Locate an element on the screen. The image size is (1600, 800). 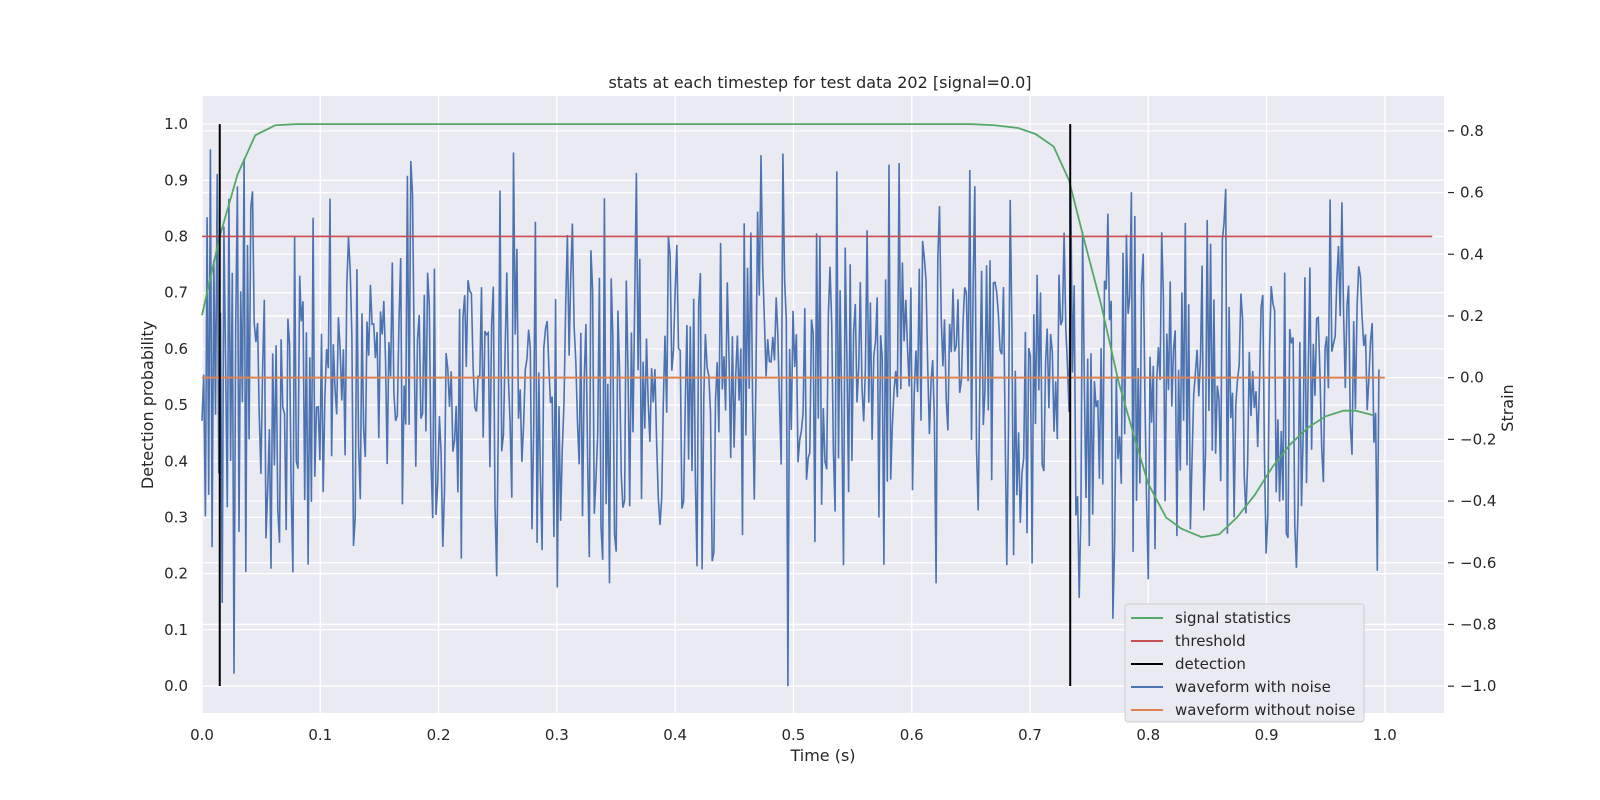
y-axis-label: Detection probability is located at coordinates (147, 405).